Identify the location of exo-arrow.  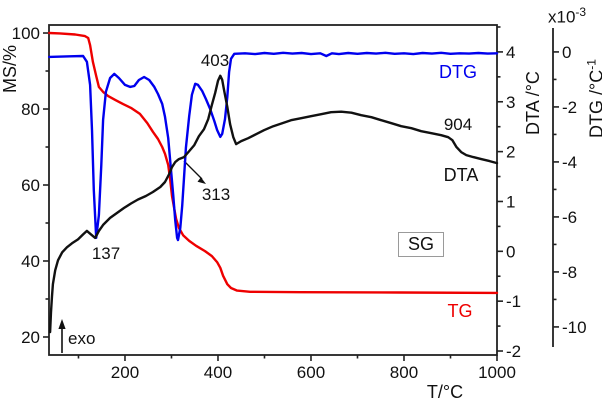
(62, 336).